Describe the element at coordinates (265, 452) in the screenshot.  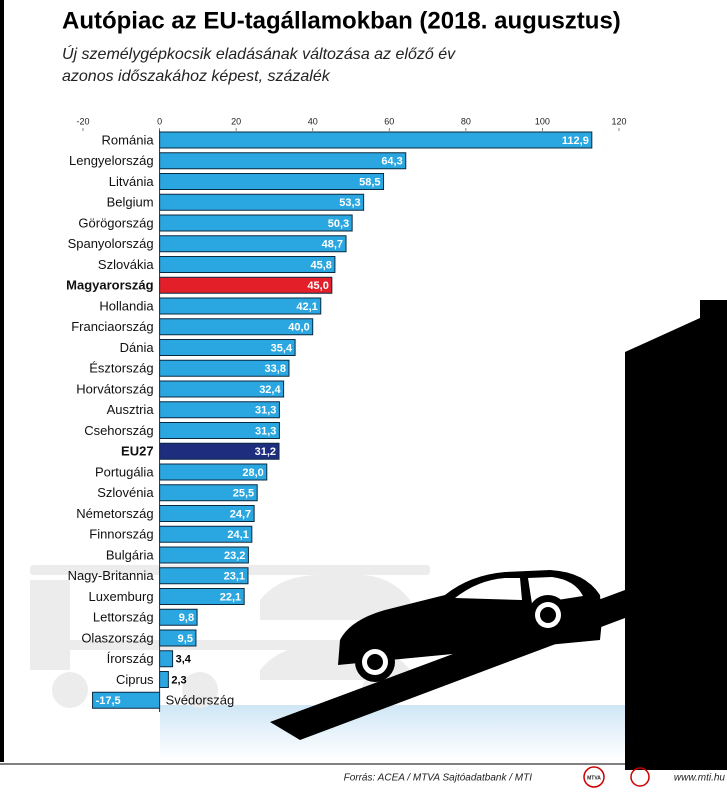
I see `value-label: 31,2` at that location.